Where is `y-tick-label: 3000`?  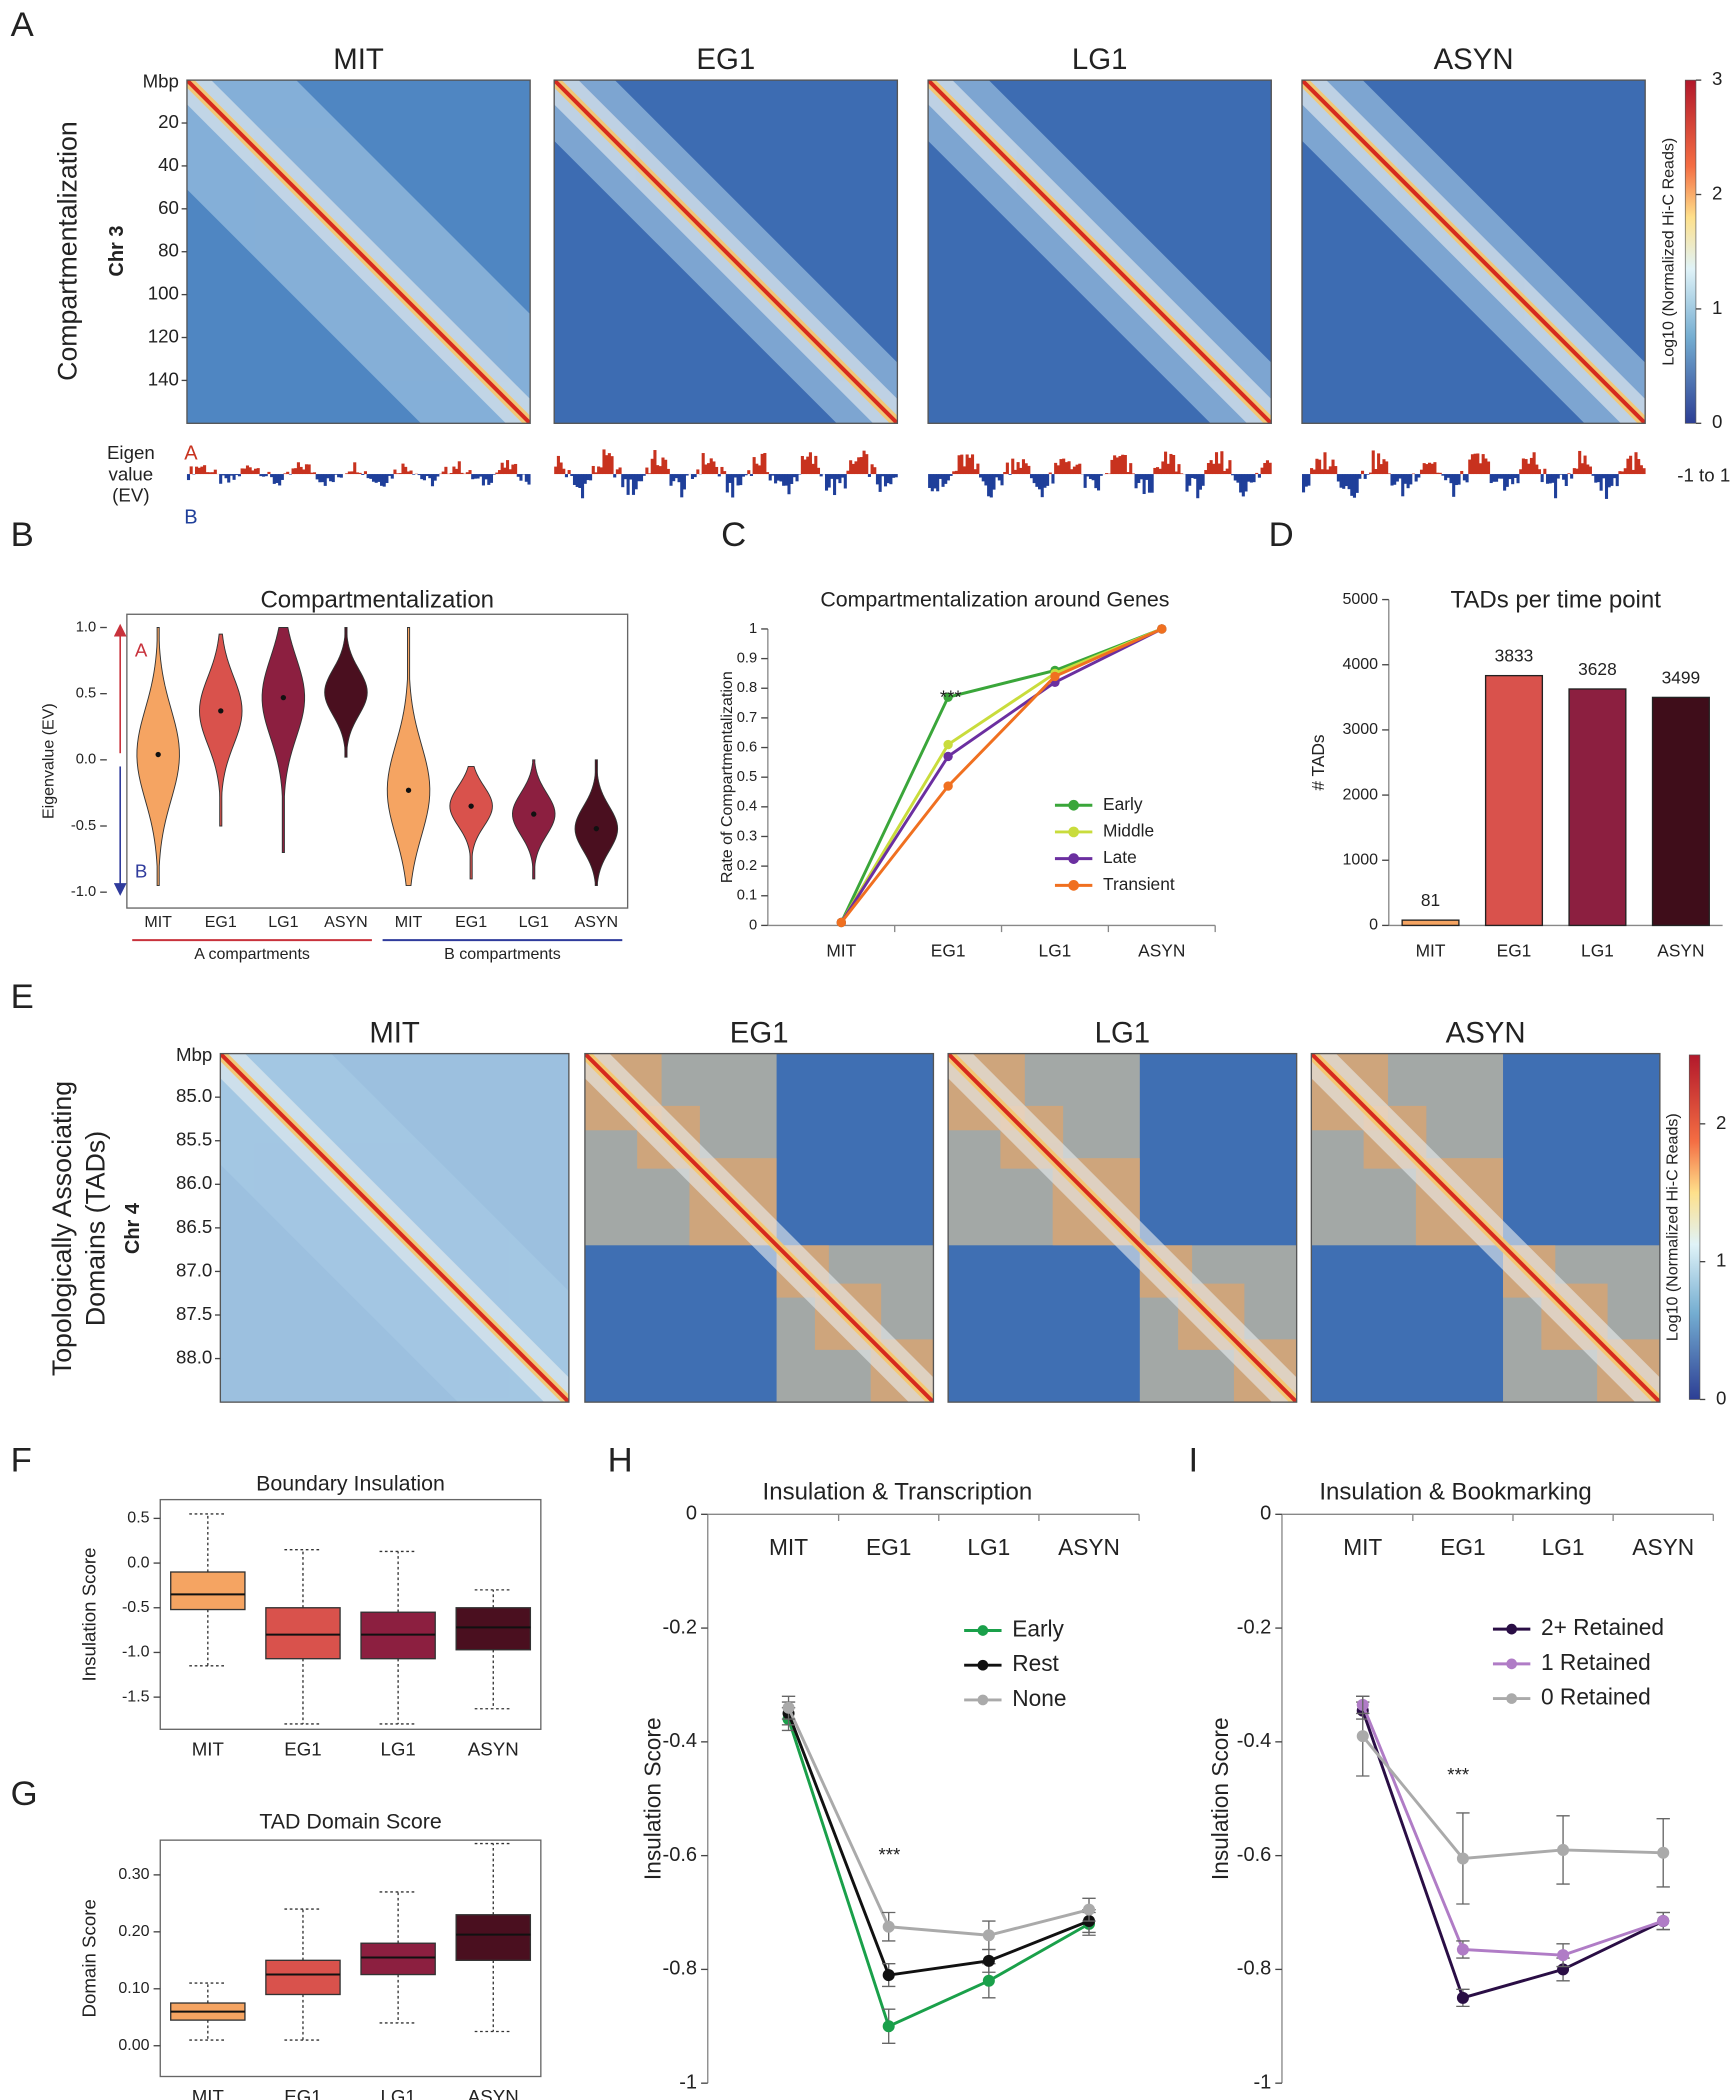
y-tick-label: 3000 is located at coordinates (1360, 729).